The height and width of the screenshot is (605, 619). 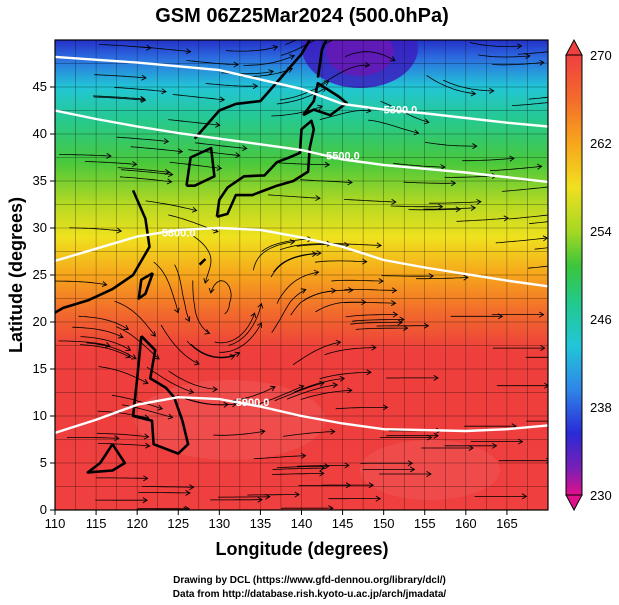 I want to click on colorbar-tick-label: 246, so click(x=601, y=319).